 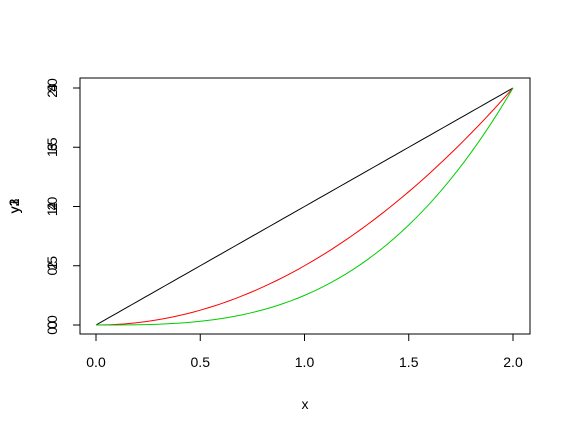 I want to click on y-tick-label: 0.0, so click(x=52, y=325).